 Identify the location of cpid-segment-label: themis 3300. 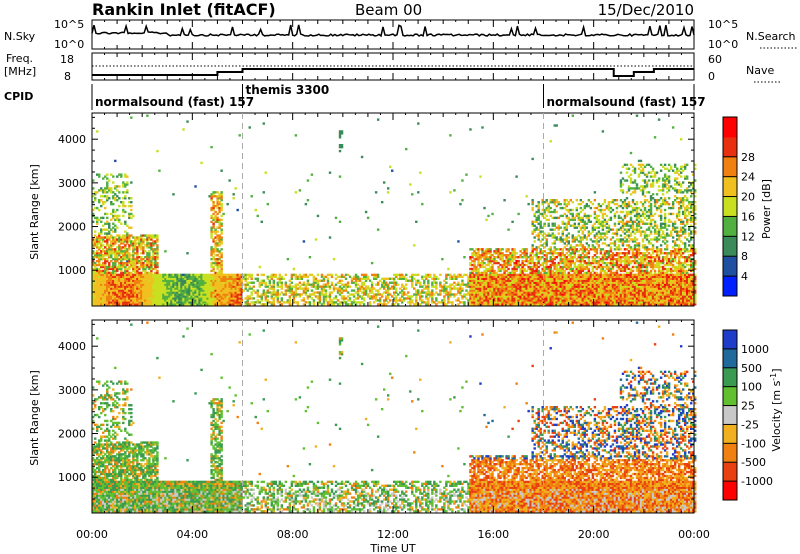
(288, 90).